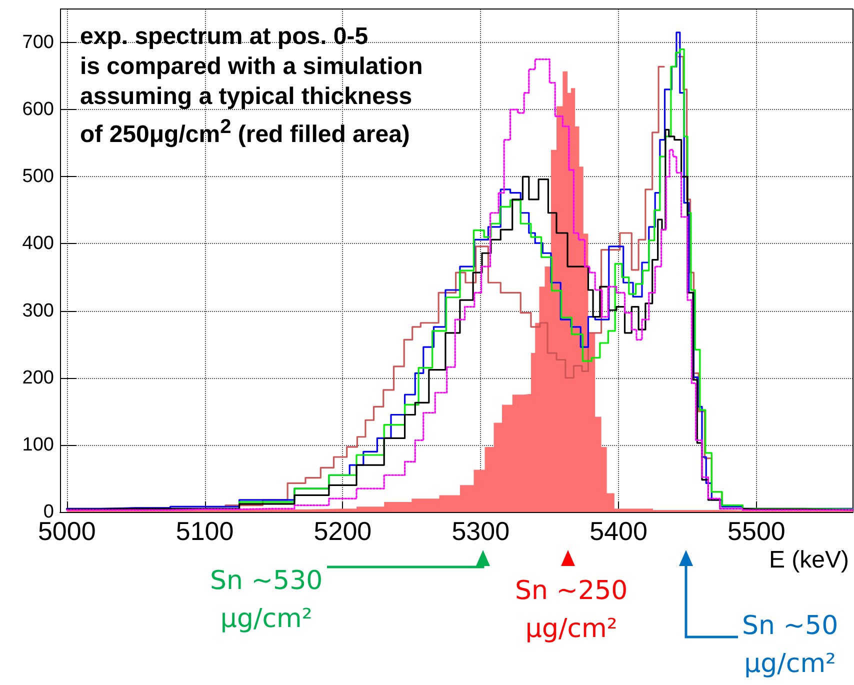 The height and width of the screenshot is (685, 854). What do you see at coordinates (38, 43) in the screenshot?
I see `y-tick-label: 700` at bounding box center [38, 43].